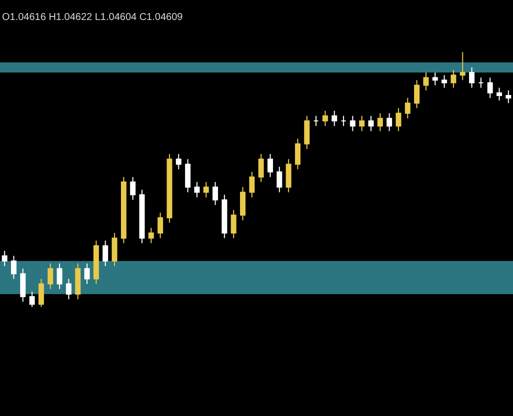 The image size is (513, 416). I want to click on text: O1.04616 H1.04622 L1.04604 C1.04609, so click(93, 17).